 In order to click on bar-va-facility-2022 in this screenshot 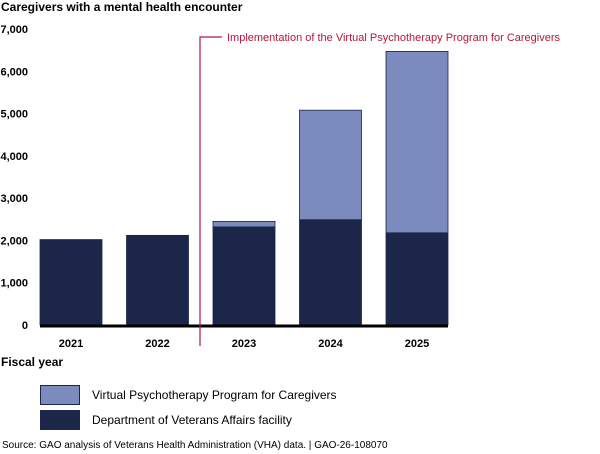, I will do `click(157, 280)`.